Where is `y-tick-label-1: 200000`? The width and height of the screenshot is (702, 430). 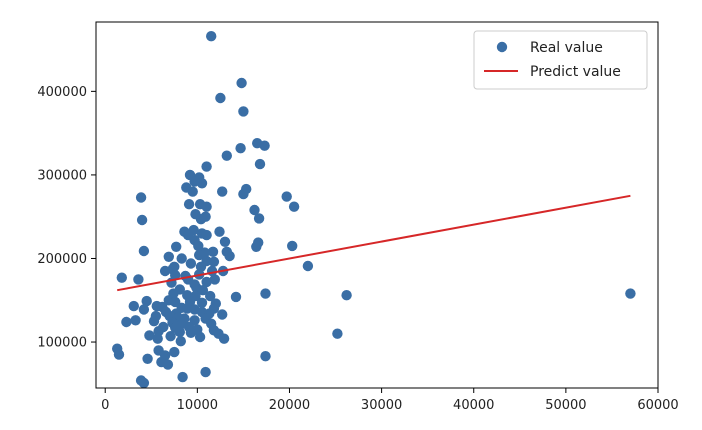
y-tick-label-1: 200000 is located at coordinates (62, 259).